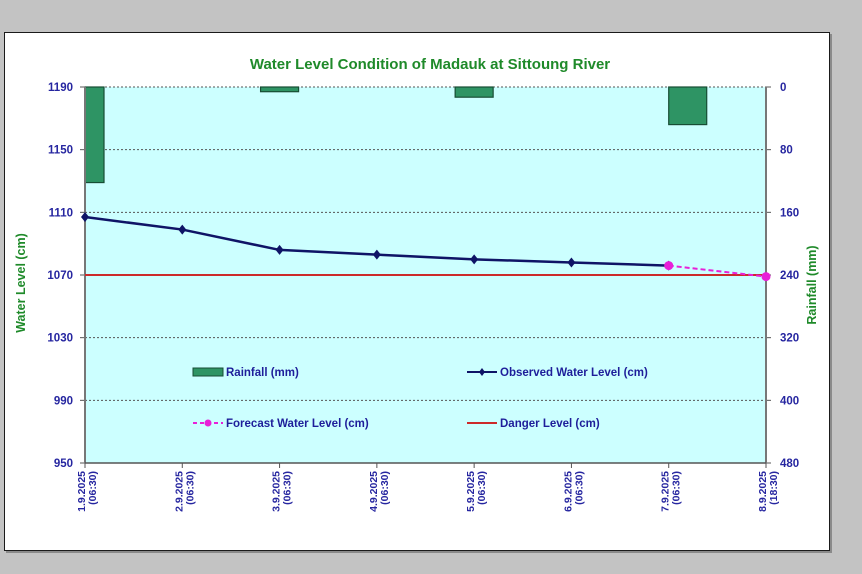 The image size is (862, 574). I want to click on x-tick-label: 6.9.2025 (06:30), so click(573, 491).